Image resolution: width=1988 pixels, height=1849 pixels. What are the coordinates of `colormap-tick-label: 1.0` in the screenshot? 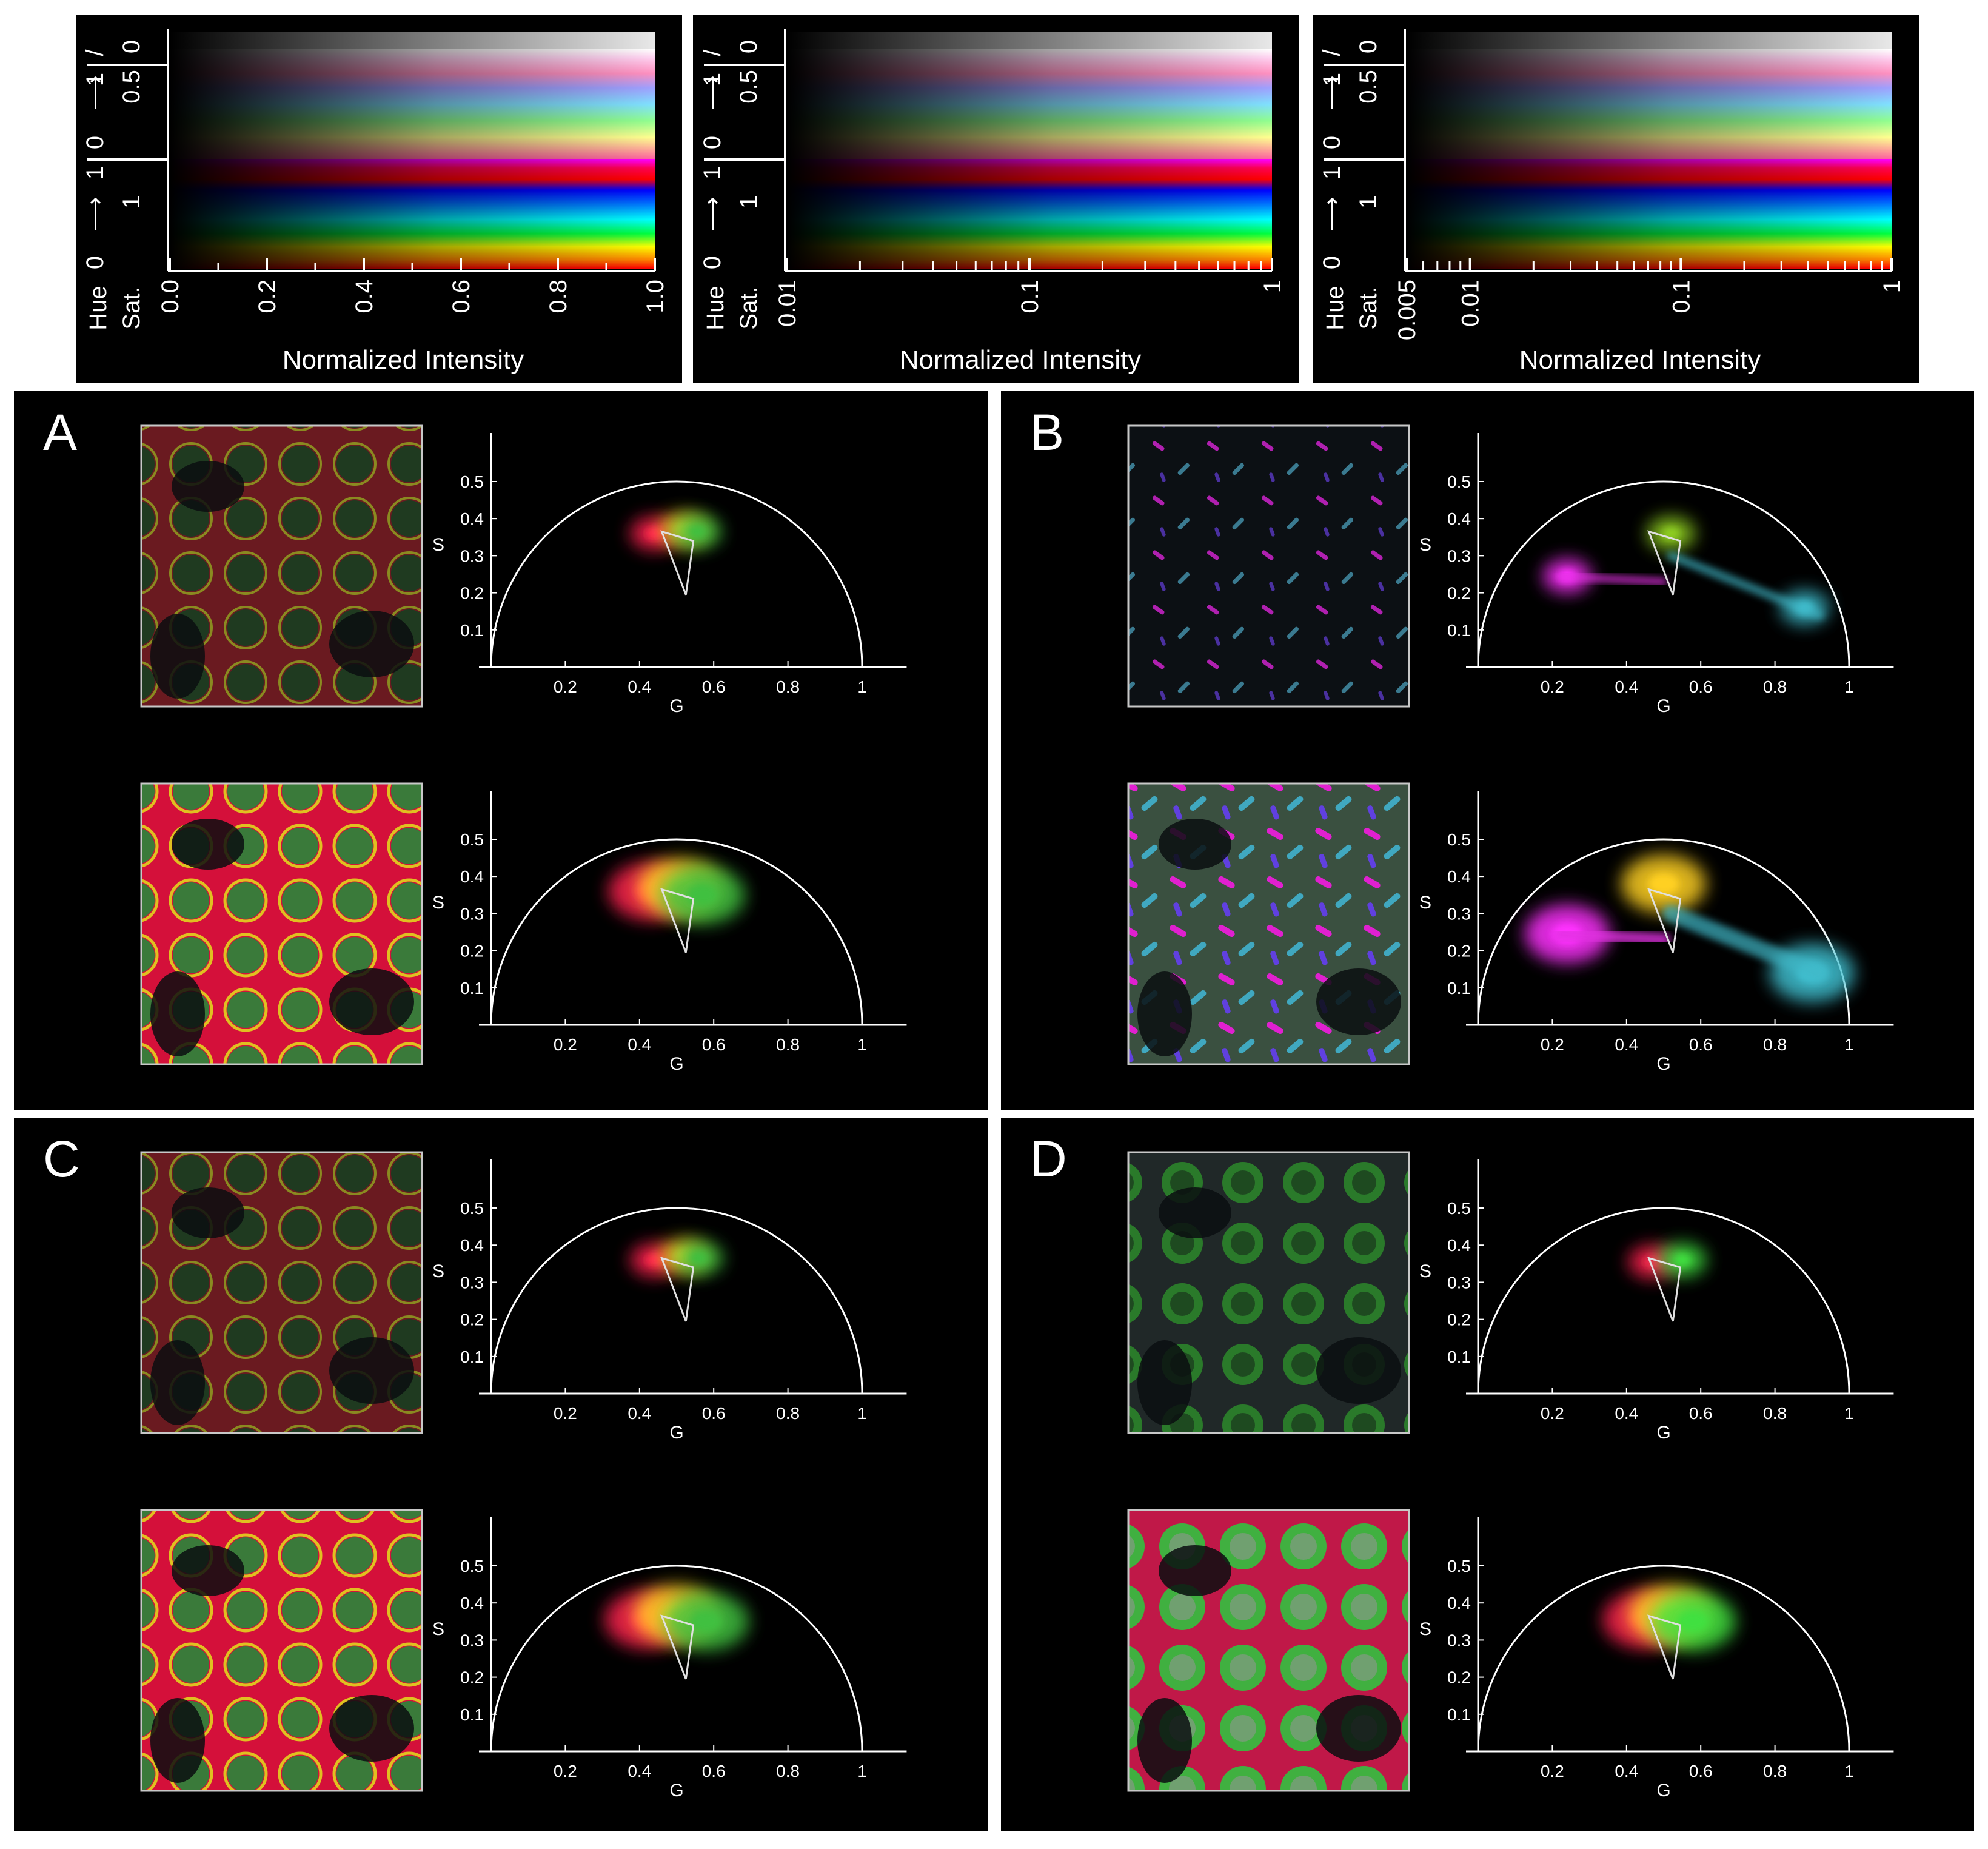 It's located at (655, 297).